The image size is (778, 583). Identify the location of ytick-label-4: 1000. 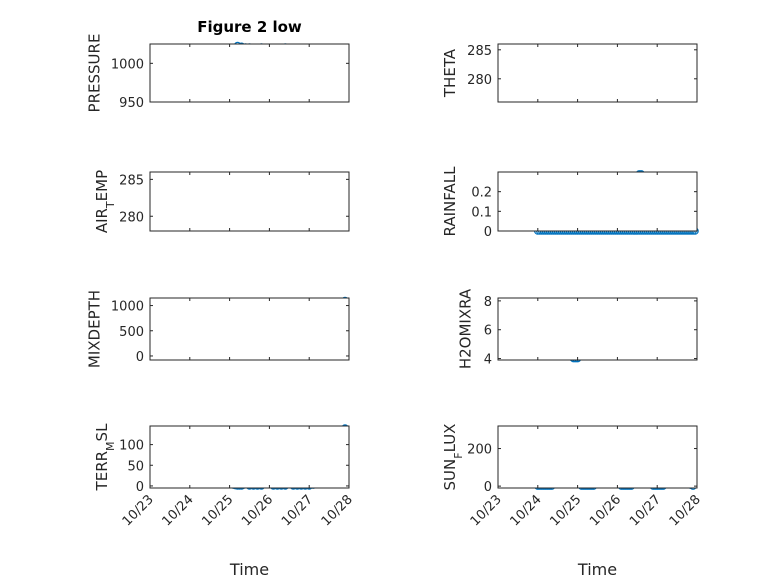
(127, 307).